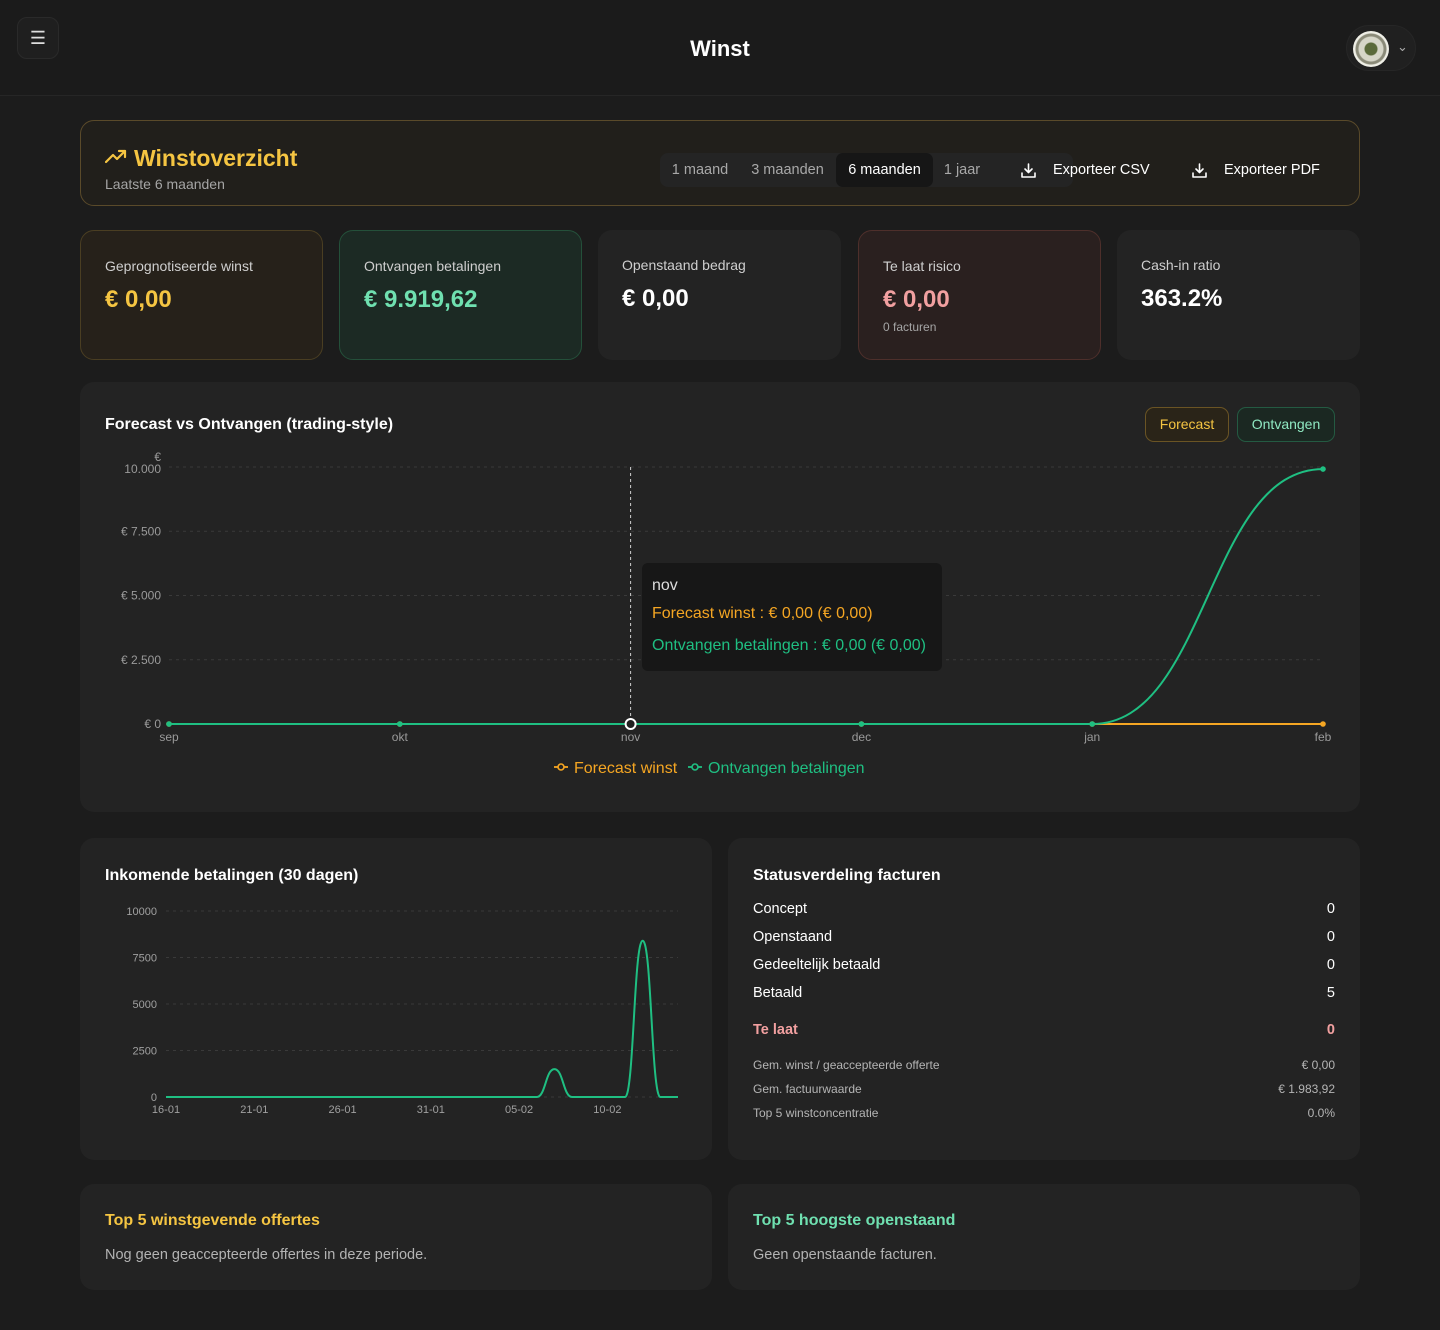 The width and height of the screenshot is (1440, 1330). Describe the element at coordinates (1044, 1113) in the screenshot. I see `stat-top5-concentration: Top 5 winstconcentratie 0.0%` at that location.